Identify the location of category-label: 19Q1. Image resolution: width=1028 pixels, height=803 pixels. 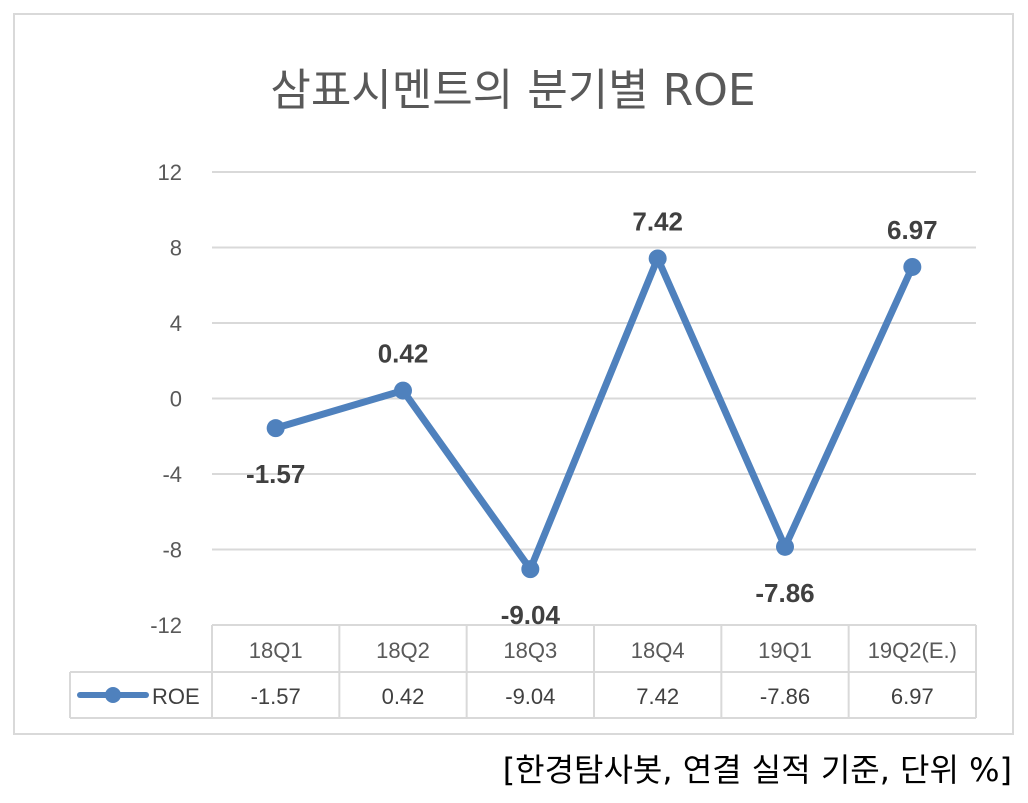
(785, 650).